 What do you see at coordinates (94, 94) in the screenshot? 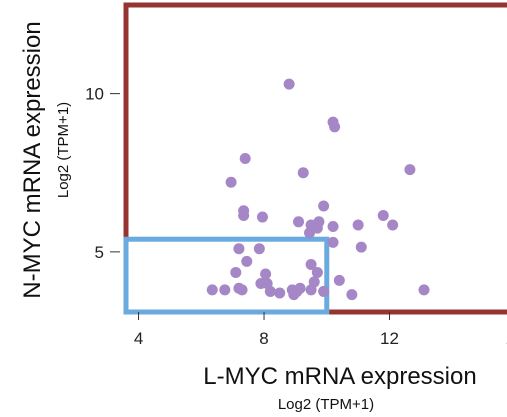
I see `y-tick-label: 10` at bounding box center [94, 94].